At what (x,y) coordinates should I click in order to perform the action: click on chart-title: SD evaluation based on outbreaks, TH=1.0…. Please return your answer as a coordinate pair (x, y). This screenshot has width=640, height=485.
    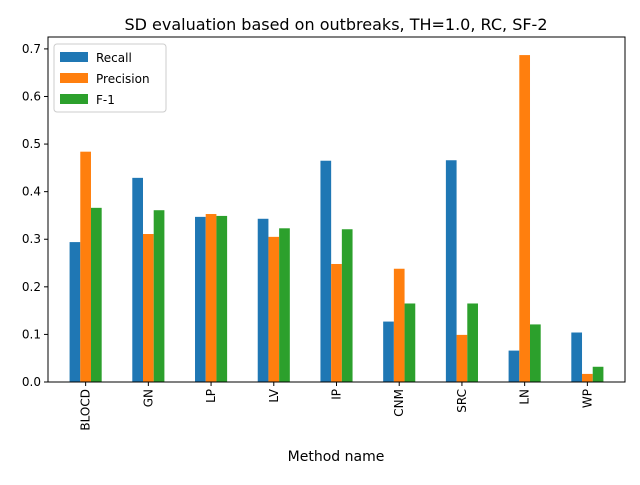
    Looking at the image, I should click on (335, 24).